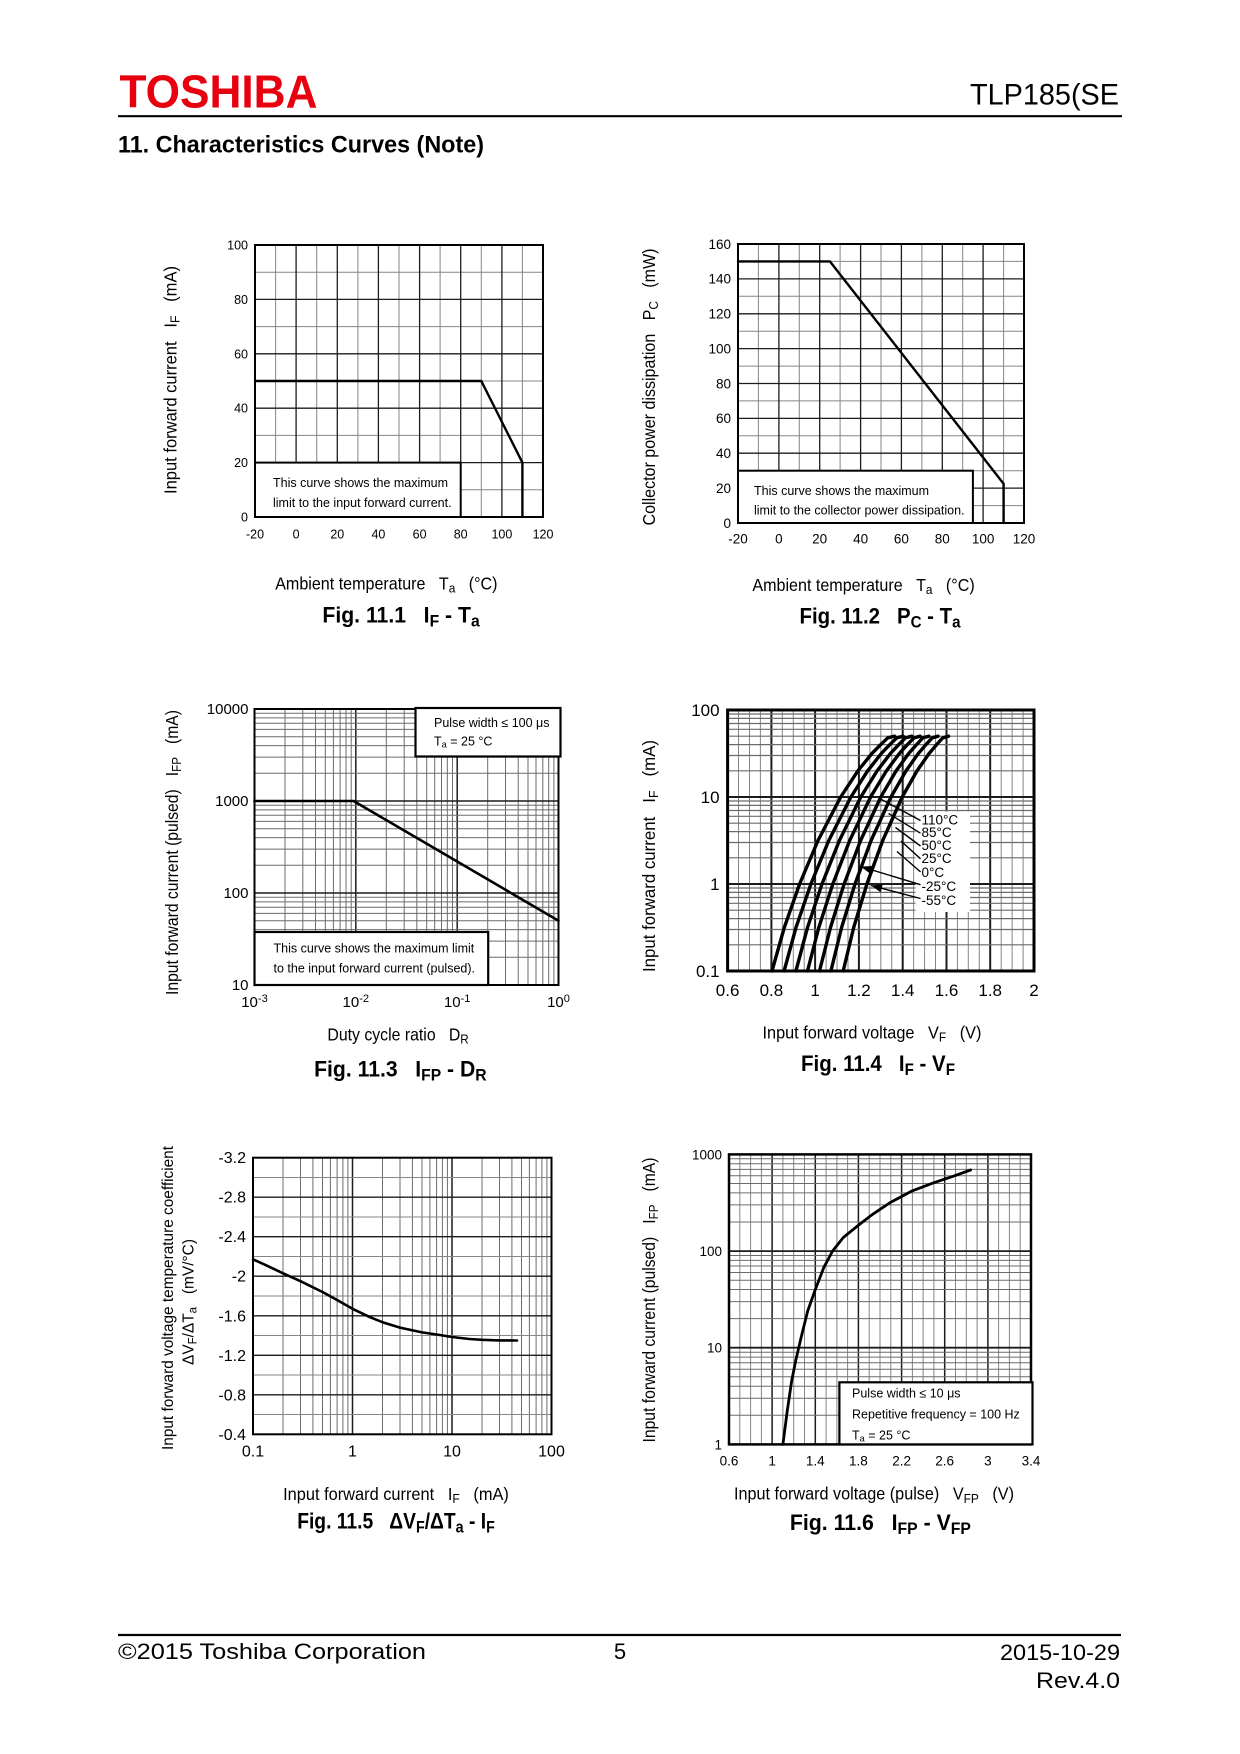  I want to click on svg-text: 50°C, so click(937, 845).